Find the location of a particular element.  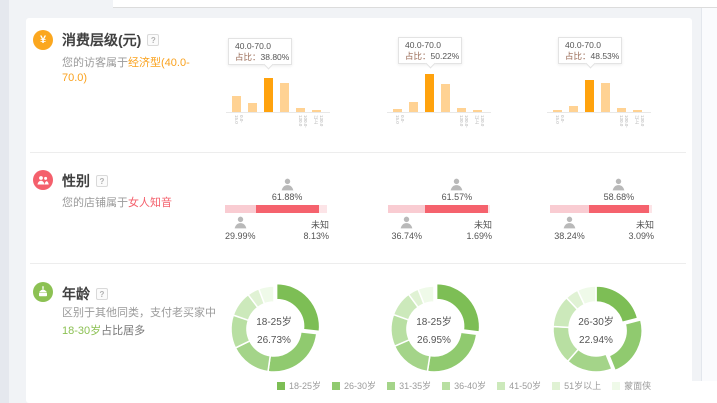

female-percentage: 61.57% is located at coordinates (457, 197).